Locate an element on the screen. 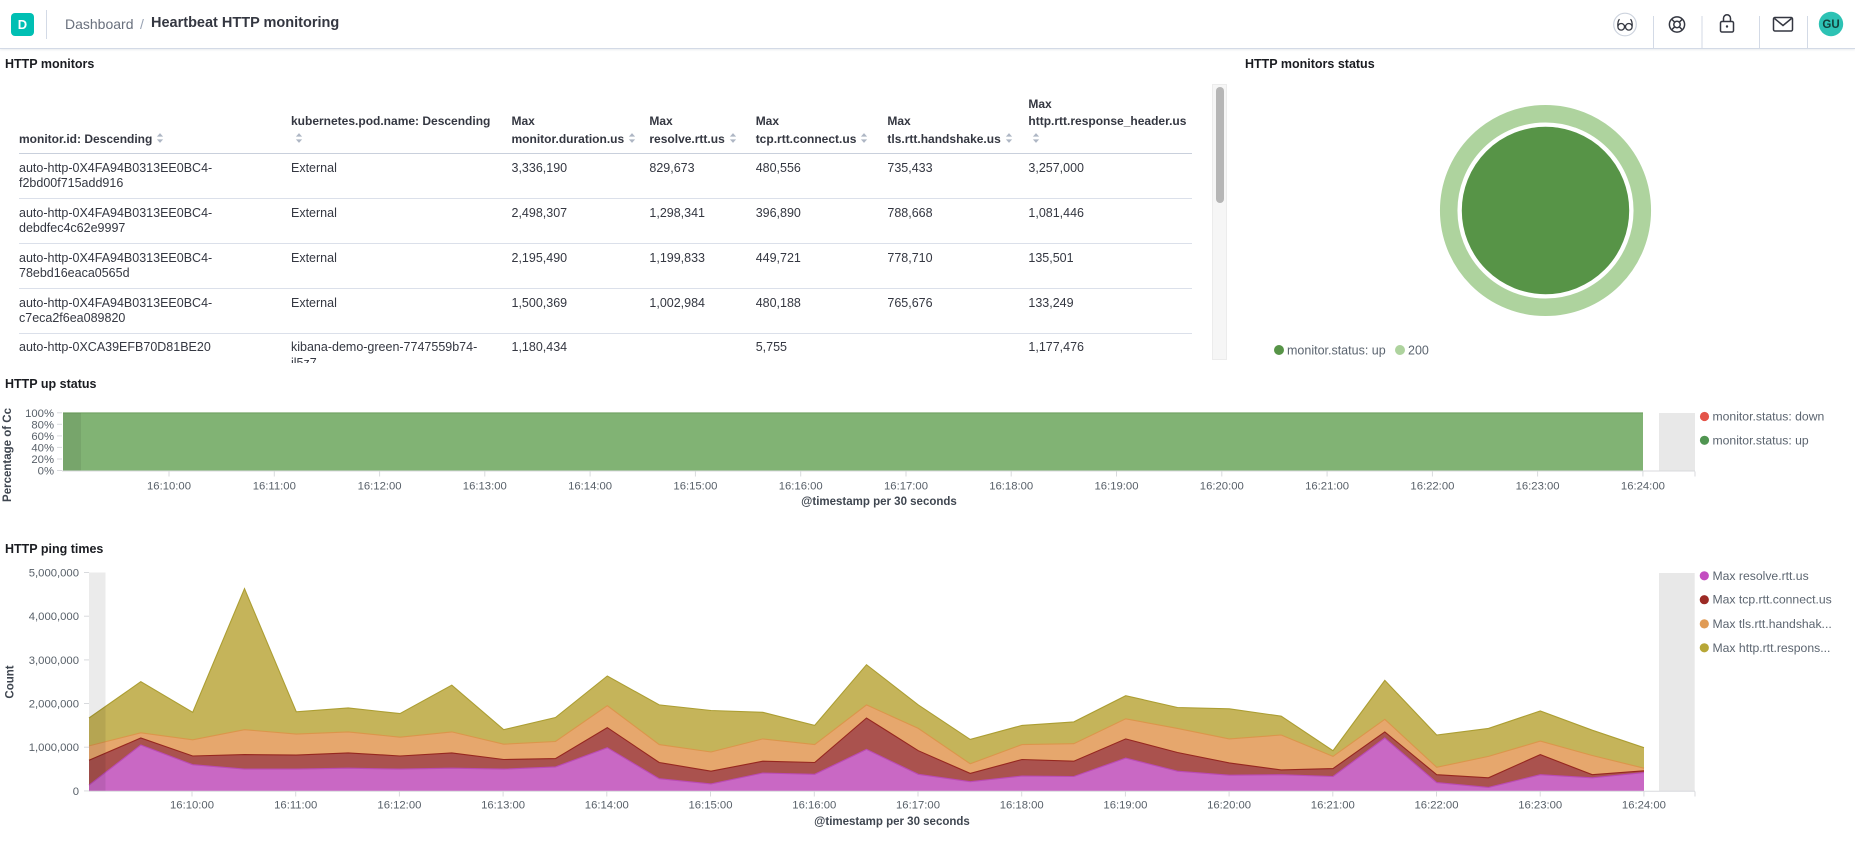 This screenshot has height=841, width=1855. svg-text: monitor.status: down is located at coordinates (1769, 417).